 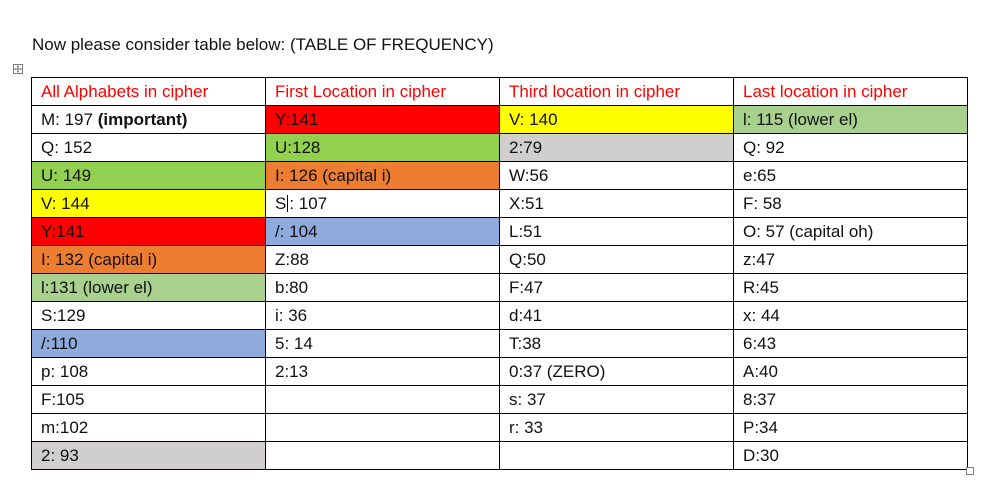 What do you see at coordinates (760, 371) in the screenshot?
I see `cell-text: A:40` at bounding box center [760, 371].